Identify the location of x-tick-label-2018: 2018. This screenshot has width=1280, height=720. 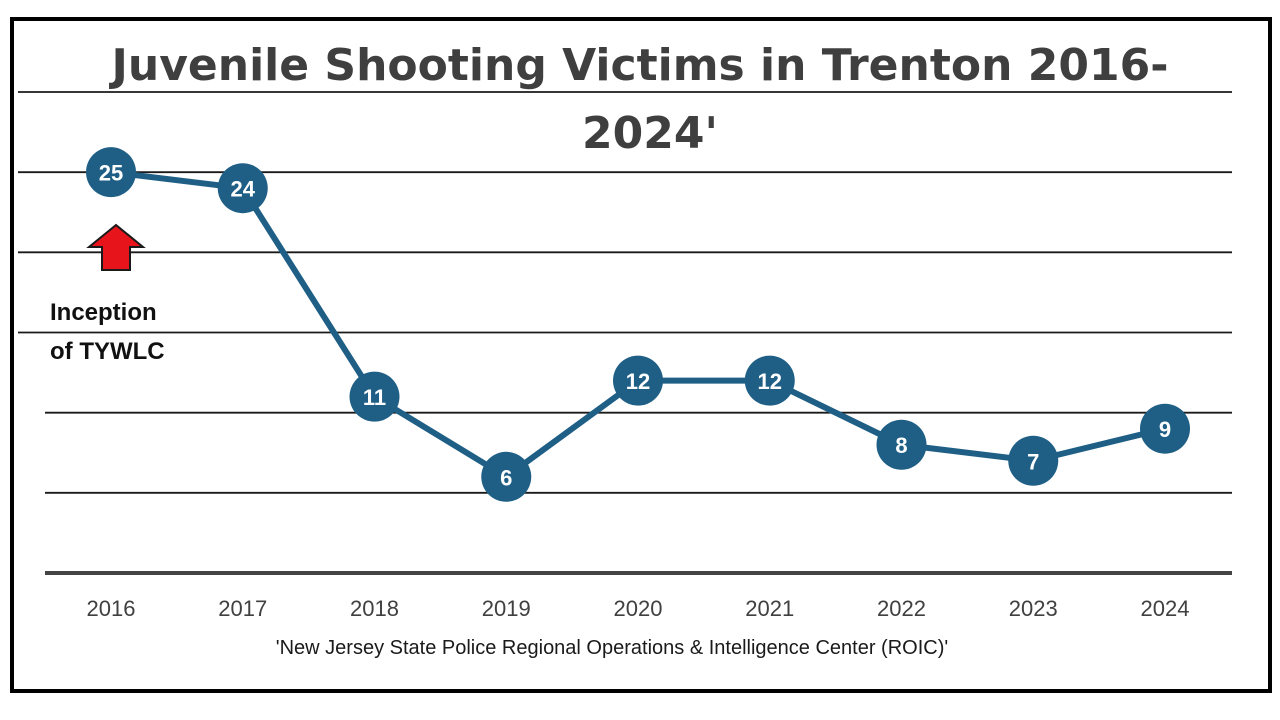
(374, 608).